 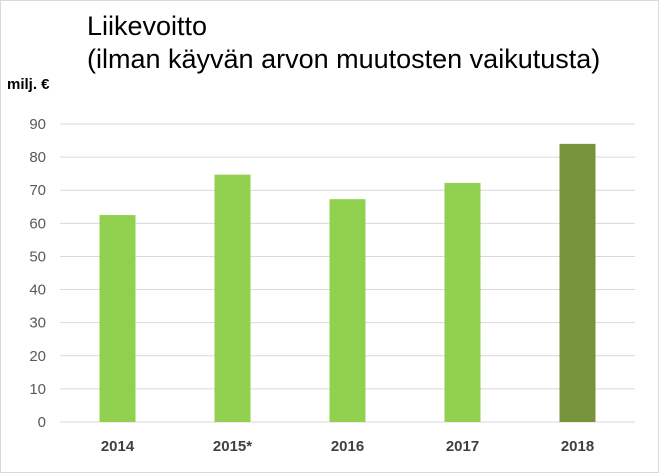 What do you see at coordinates (28, 84) in the screenshot?
I see `y-axis-label: milj. €` at bounding box center [28, 84].